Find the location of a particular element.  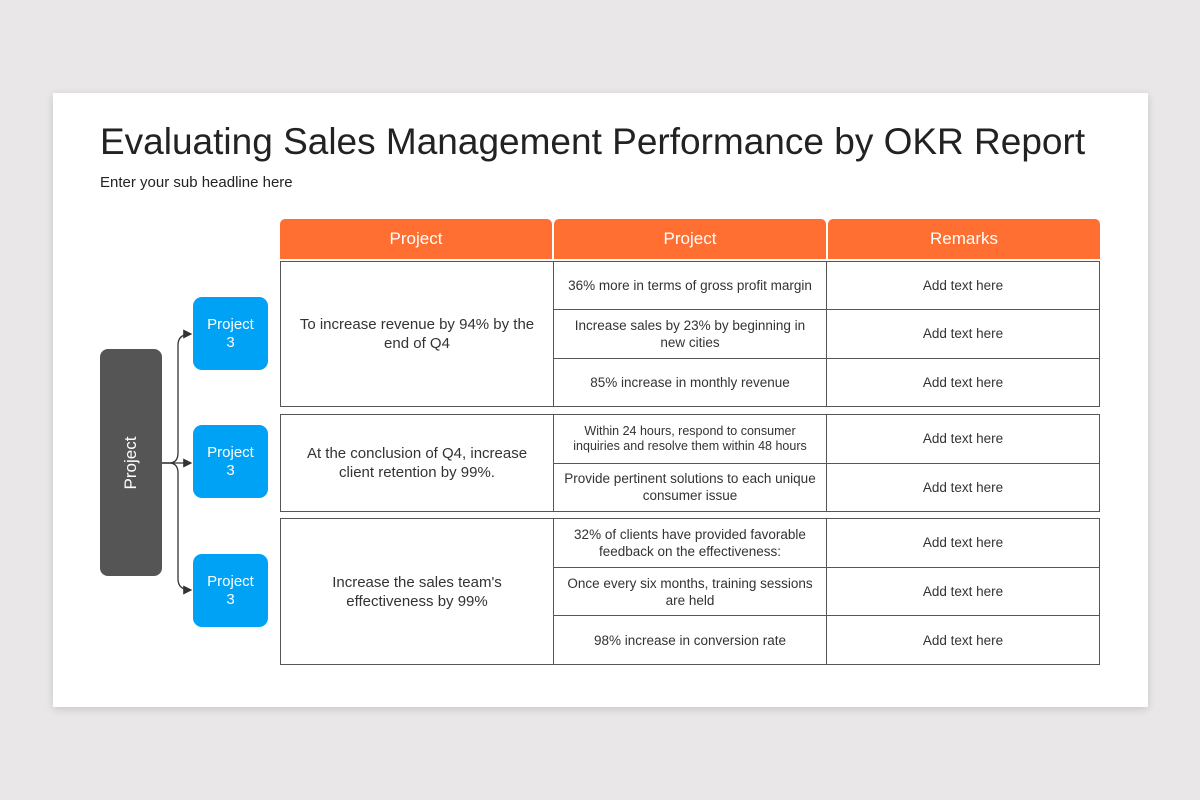

key-result: 85% increase in monthly revenue is located at coordinates (690, 382).